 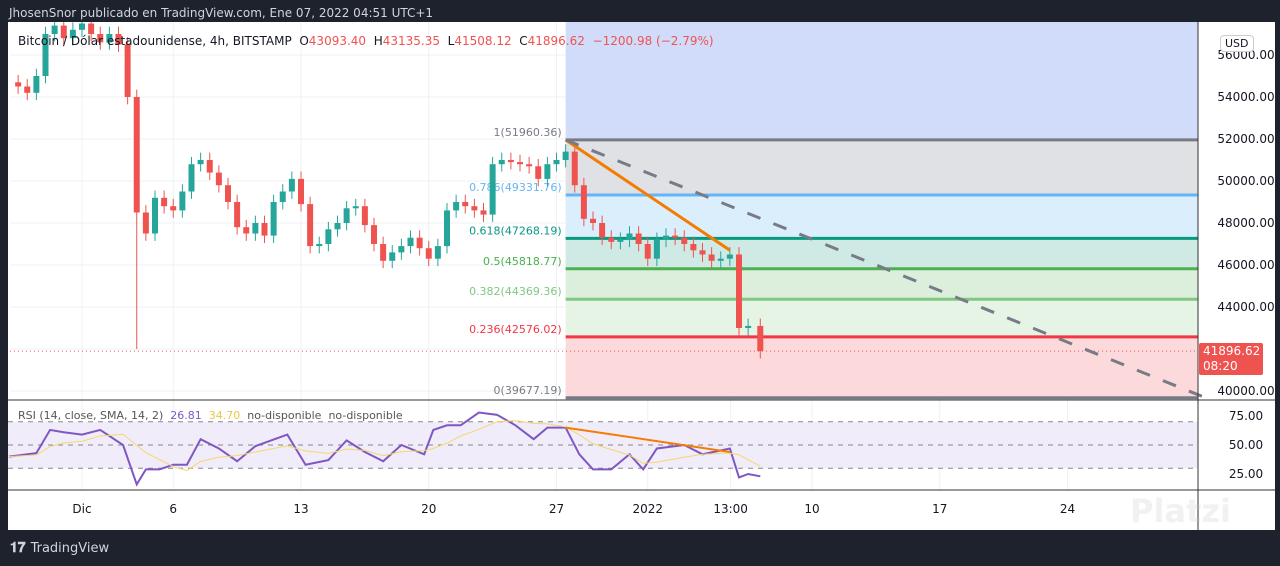 What do you see at coordinates (647, 195) in the screenshot?
I see `trendline-solid` at bounding box center [647, 195].